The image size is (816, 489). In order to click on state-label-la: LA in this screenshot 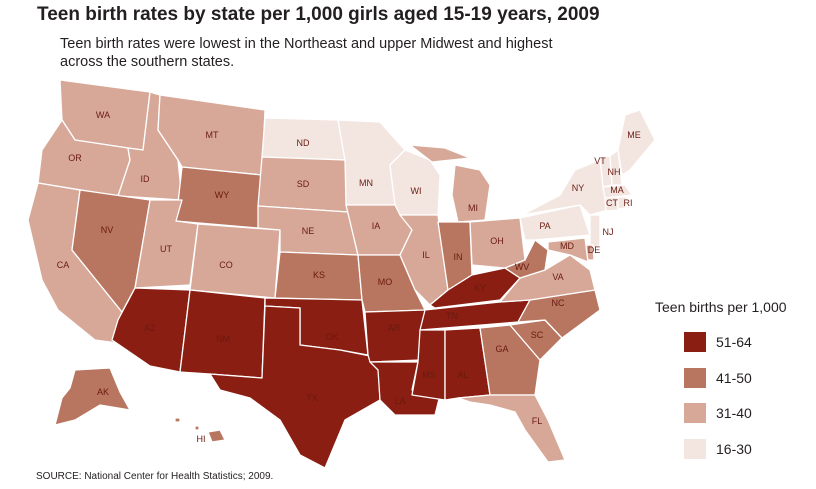, I will do `click(399, 401)`.